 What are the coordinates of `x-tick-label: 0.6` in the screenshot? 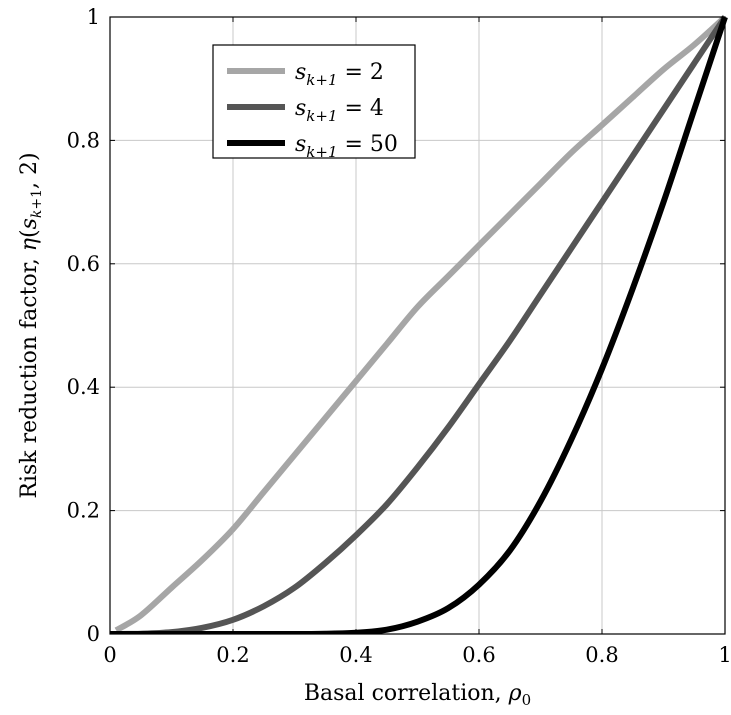 It's located at (478, 655).